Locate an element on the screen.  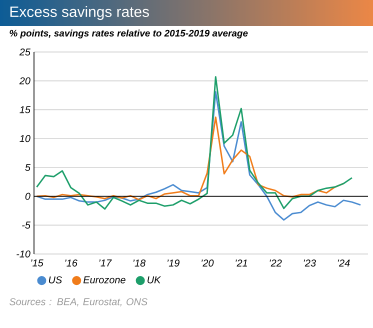
y-tick-label: -10 is located at coordinates (23, 254).